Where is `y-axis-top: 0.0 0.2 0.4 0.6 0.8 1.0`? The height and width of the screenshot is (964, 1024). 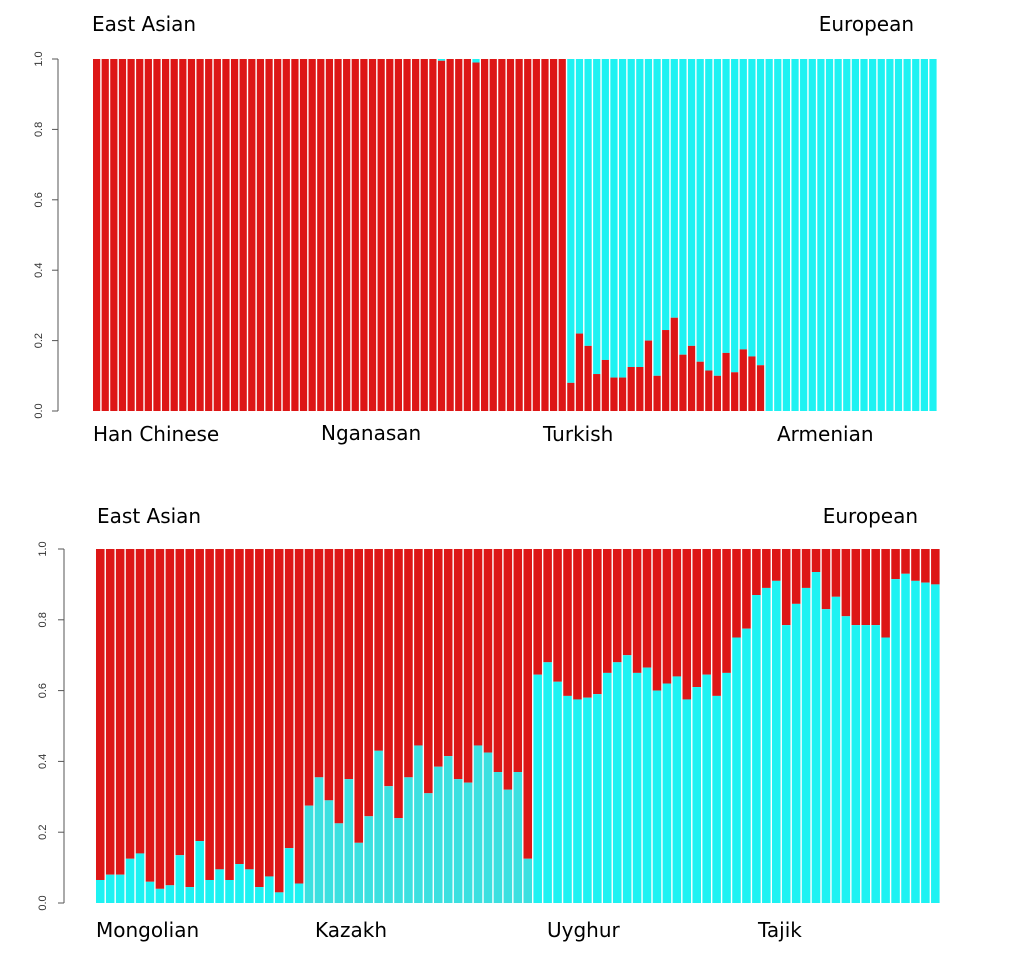 y-axis-top: 0.0 0.2 0.4 0.6 0.8 1.0 is located at coordinates (46, 235).